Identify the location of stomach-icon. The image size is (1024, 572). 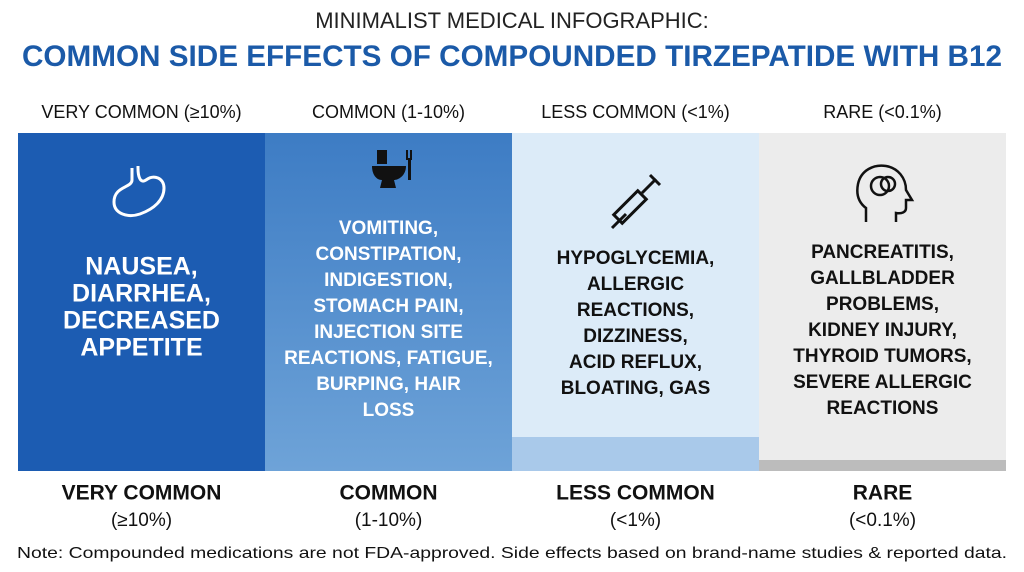
(139, 191).